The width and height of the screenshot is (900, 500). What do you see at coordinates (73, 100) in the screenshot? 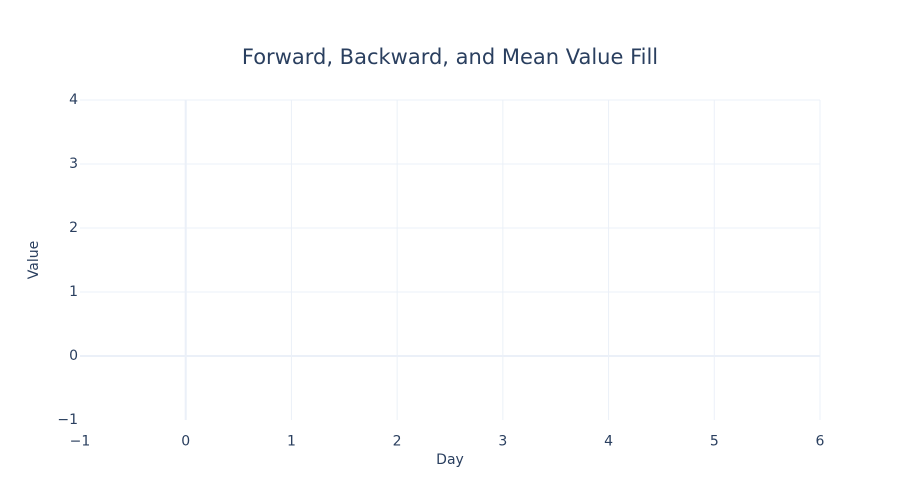
I see `y-tick-label: 4` at bounding box center [73, 100].